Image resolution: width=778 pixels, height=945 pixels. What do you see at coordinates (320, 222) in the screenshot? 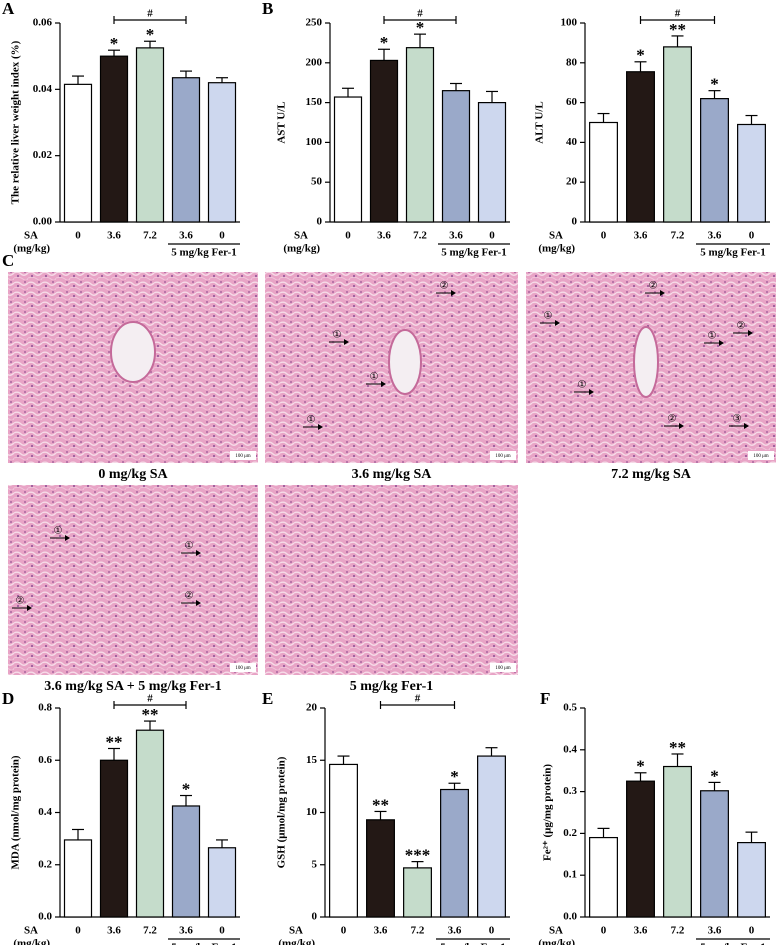
I see `y-tick-label: 0` at bounding box center [320, 222].